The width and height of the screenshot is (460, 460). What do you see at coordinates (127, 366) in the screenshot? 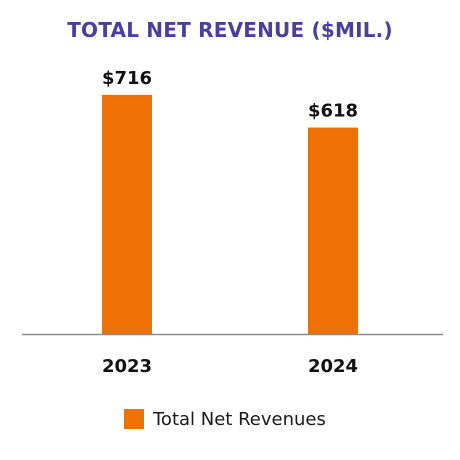
I see `x-tick-label-2023: 2023` at bounding box center [127, 366].